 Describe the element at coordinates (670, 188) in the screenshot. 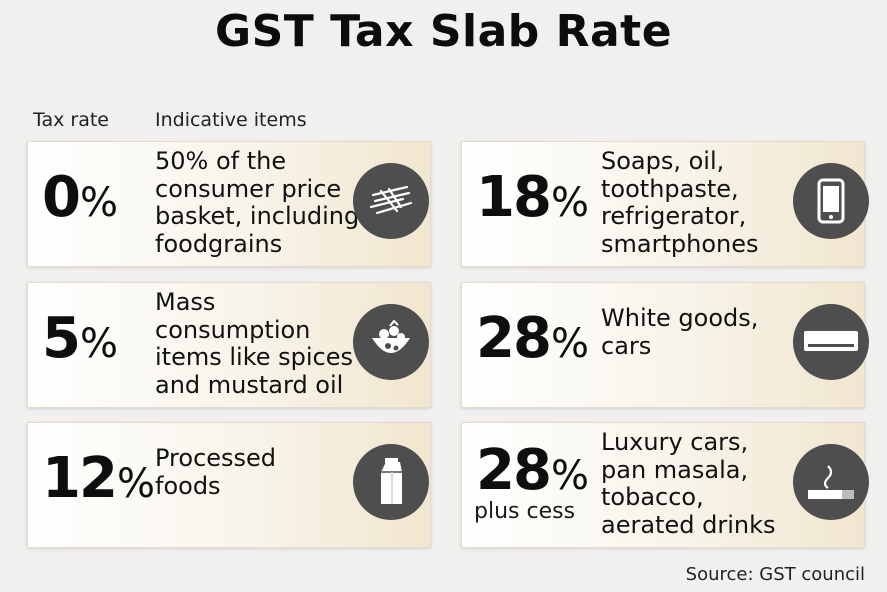

I see `desc-line: toothpaste,` at that location.